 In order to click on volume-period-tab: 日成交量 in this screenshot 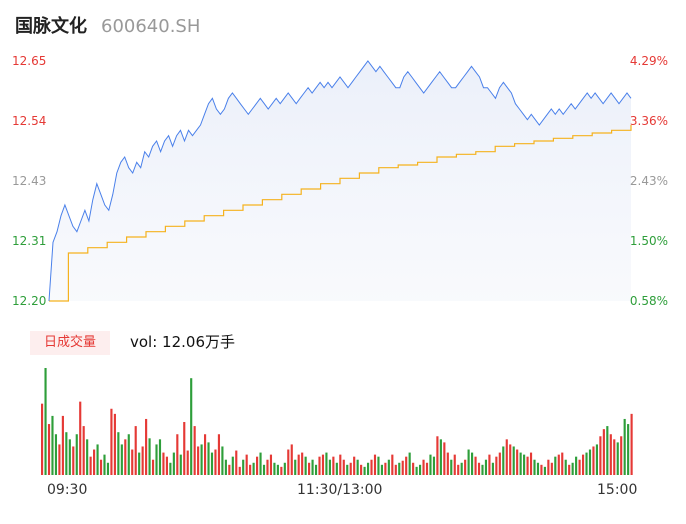, I will do `click(70, 343)`.